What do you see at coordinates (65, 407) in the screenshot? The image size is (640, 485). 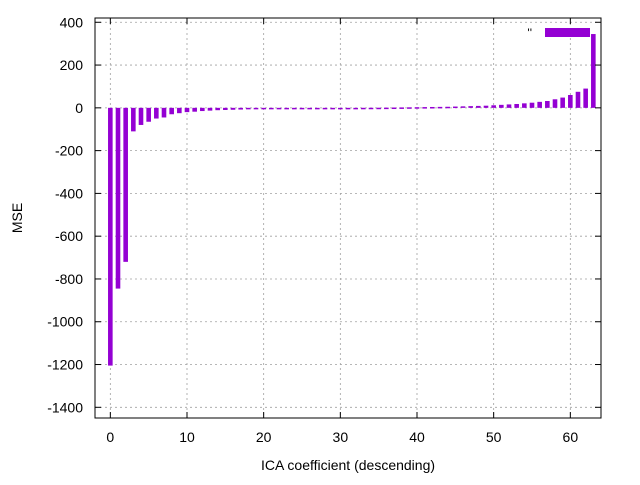 I see `y-tick-label: -1400` at bounding box center [65, 407].